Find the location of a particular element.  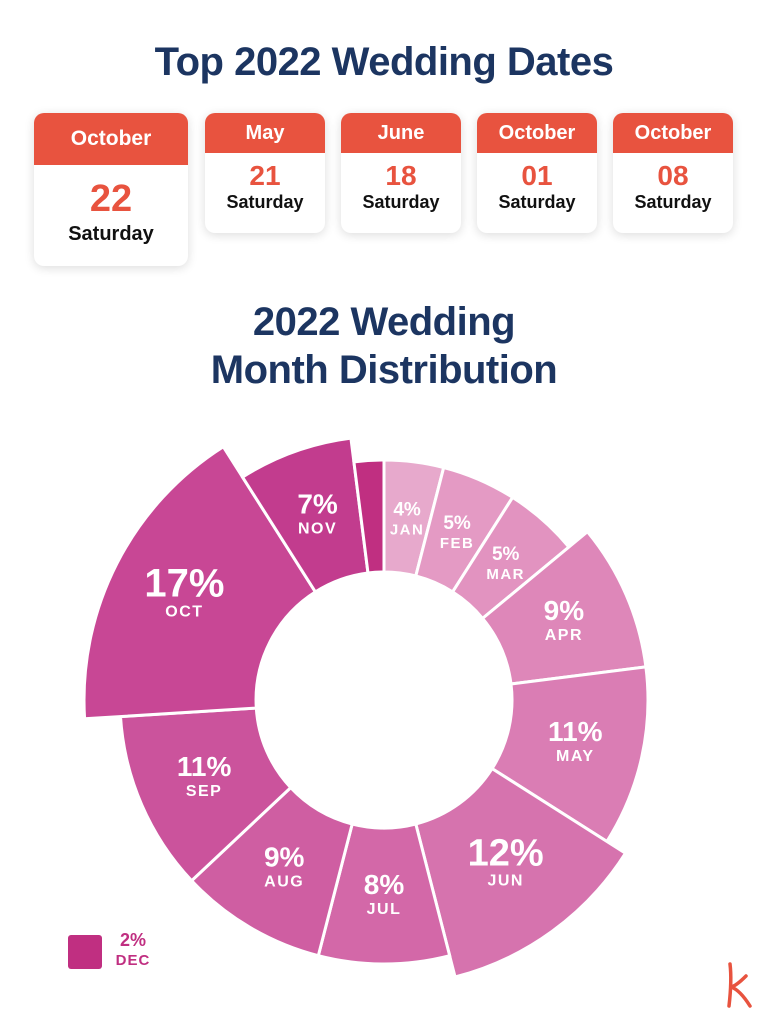

calendar-card-3: June 18 Saturday is located at coordinates (401, 173).